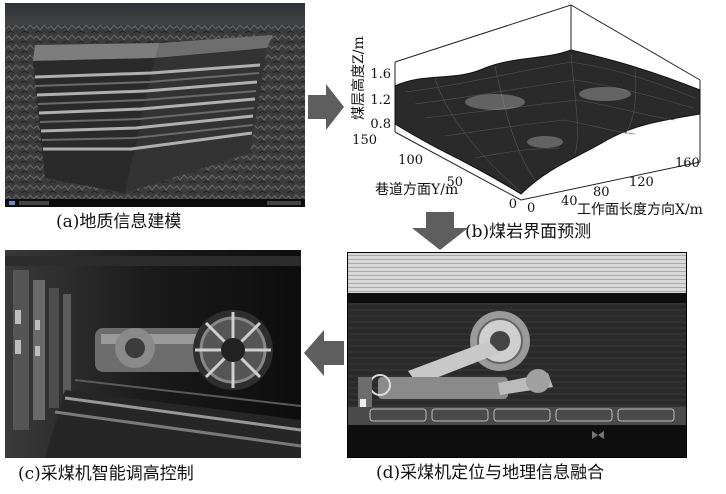 The height and width of the screenshot is (494, 726). I want to click on taskbar, so click(155, 203).